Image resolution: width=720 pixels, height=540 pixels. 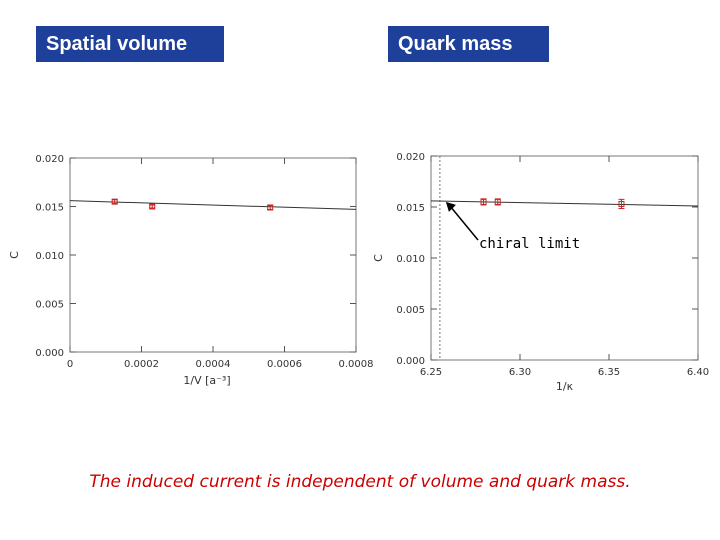 I want to click on chart2-y-axis-label: C, so click(x=378, y=258).